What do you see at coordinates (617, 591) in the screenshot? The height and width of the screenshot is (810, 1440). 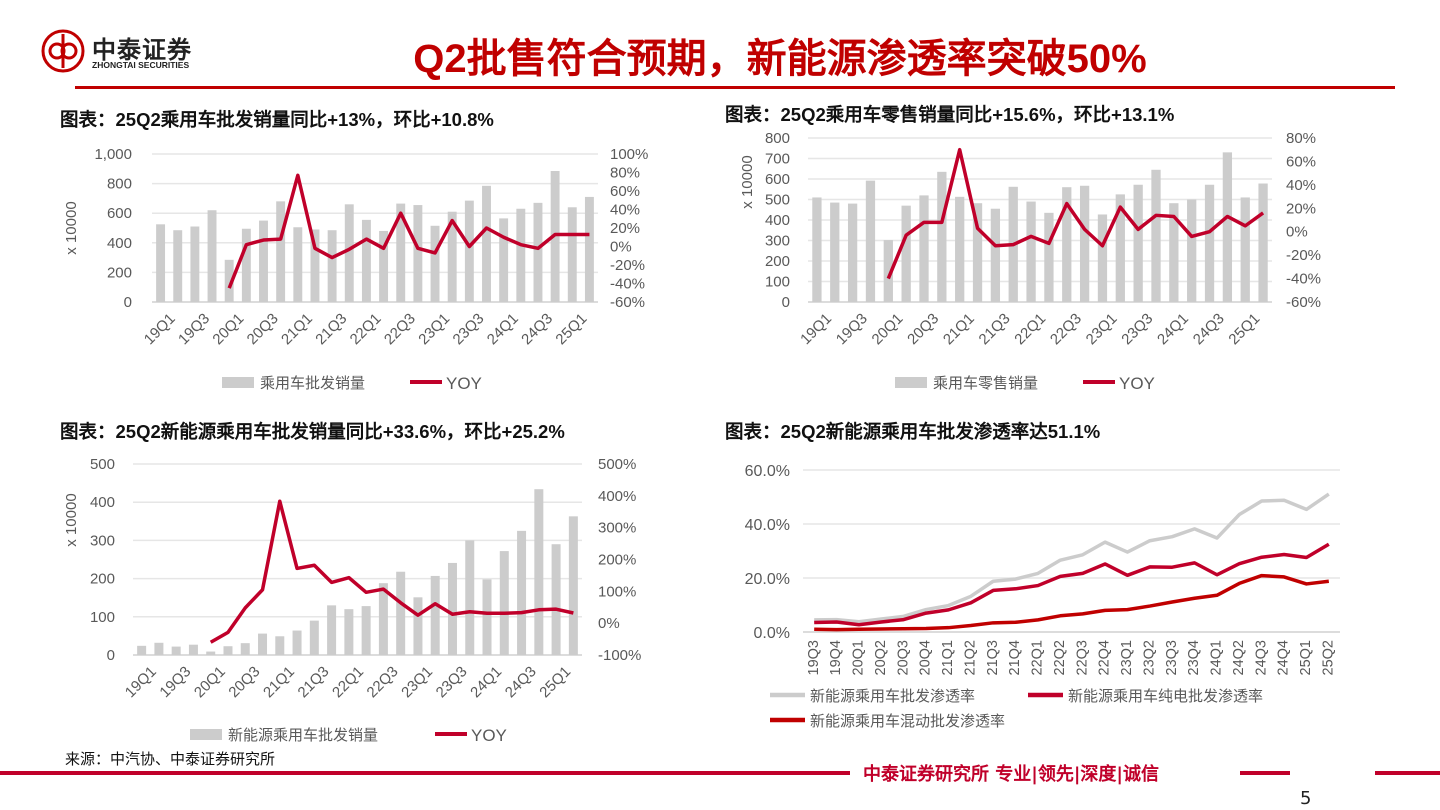 I see `y2-tick-label: 100%` at bounding box center [617, 591].